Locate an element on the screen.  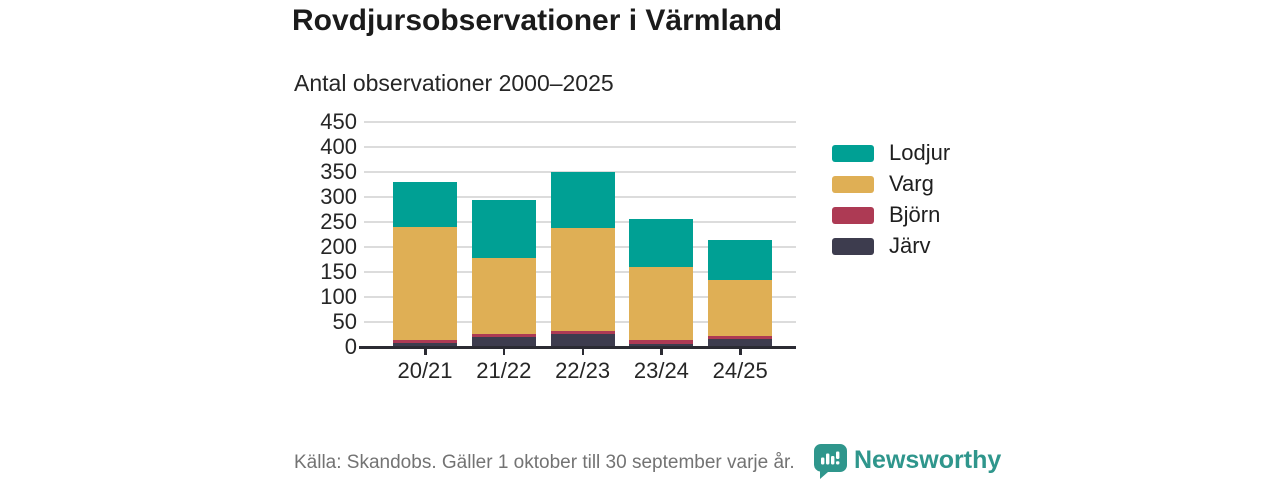
x-axis-line is located at coordinates (577, 347).